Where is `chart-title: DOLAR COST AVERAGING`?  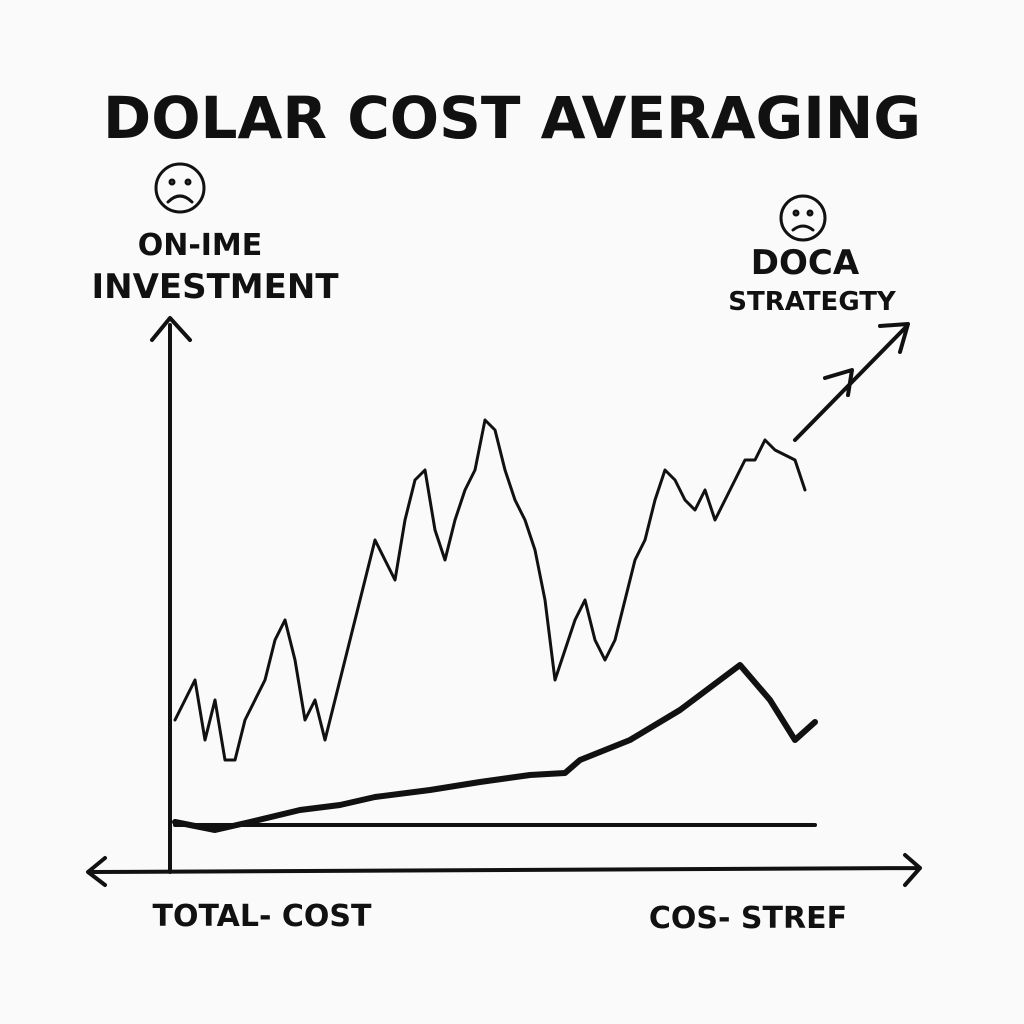 chart-title: DOLAR COST AVERAGING is located at coordinates (512, 118).